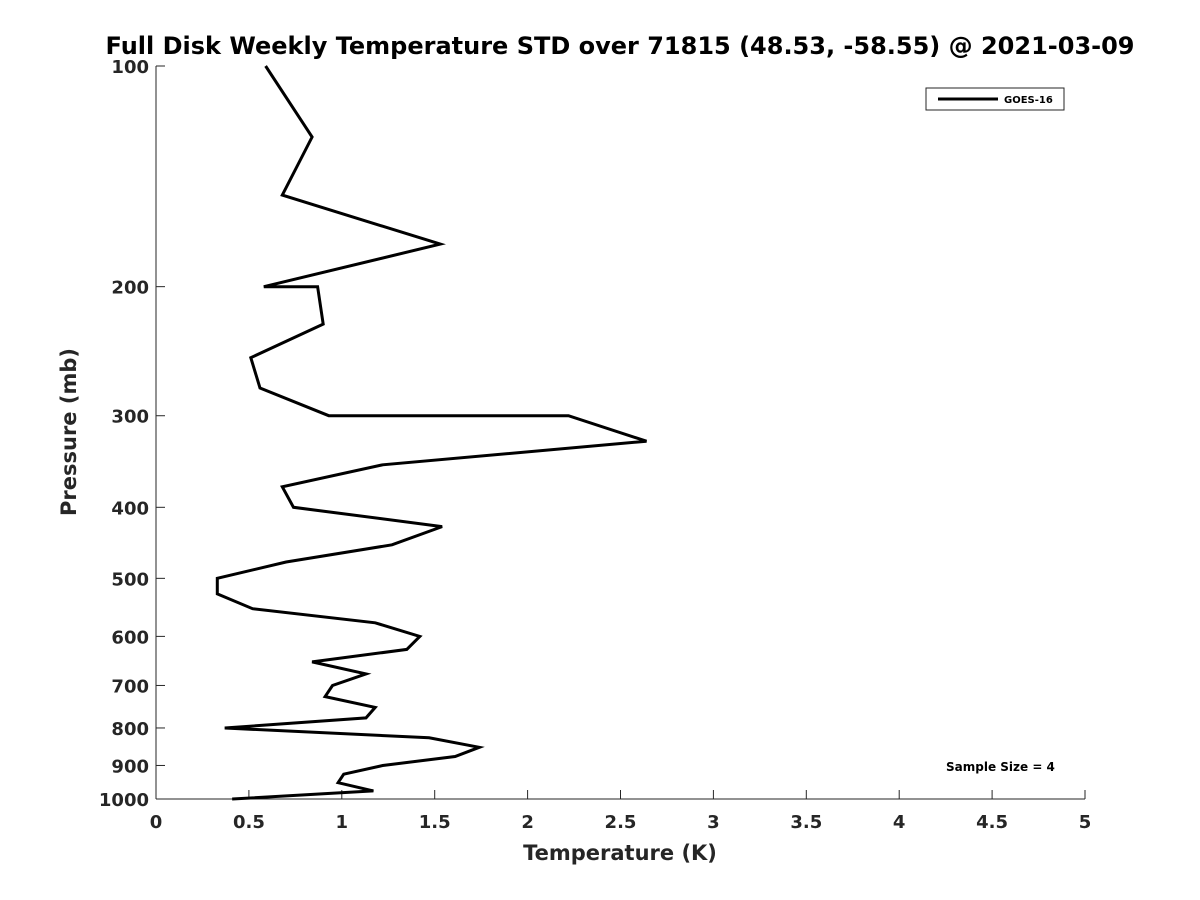 This screenshot has height=900, width=1200. I want to click on y-tick-label: 1000, so click(124, 800).